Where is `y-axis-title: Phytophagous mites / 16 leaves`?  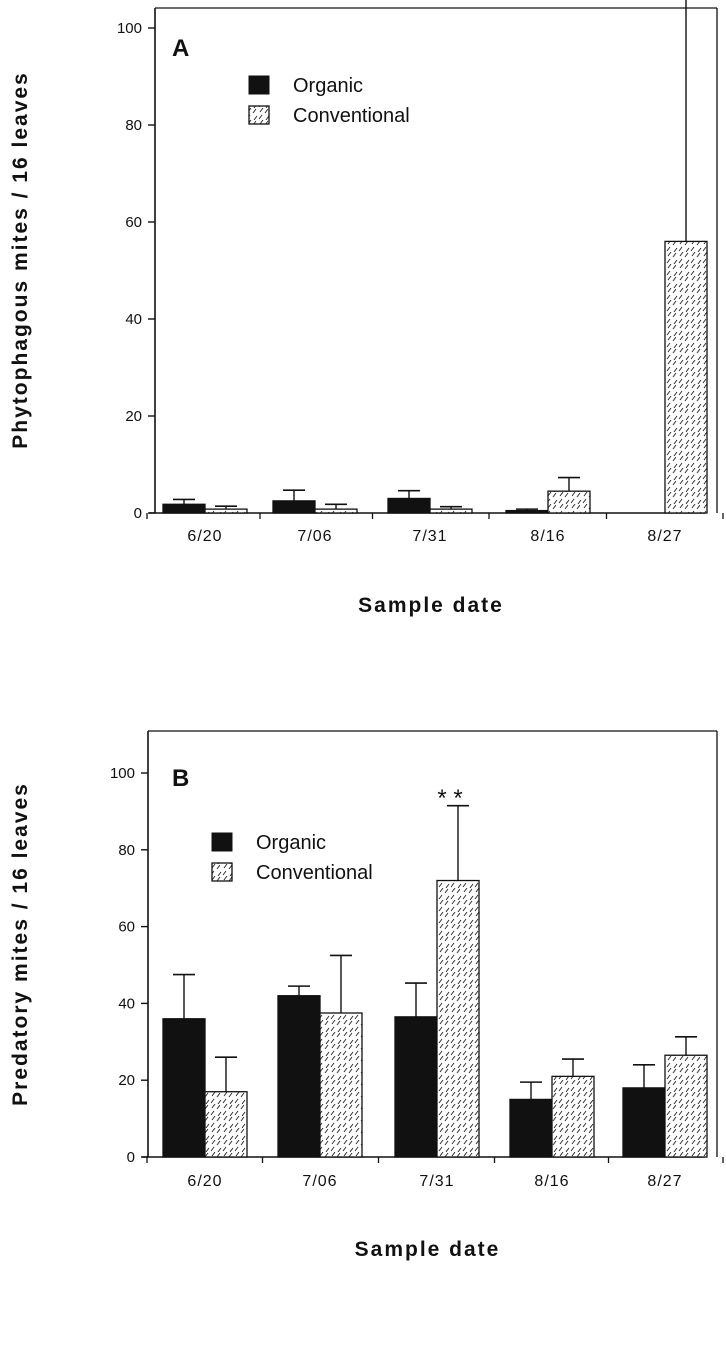 y-axis-title: Phytophagous mites / 16 leaves is located at coordinates (20, 259).